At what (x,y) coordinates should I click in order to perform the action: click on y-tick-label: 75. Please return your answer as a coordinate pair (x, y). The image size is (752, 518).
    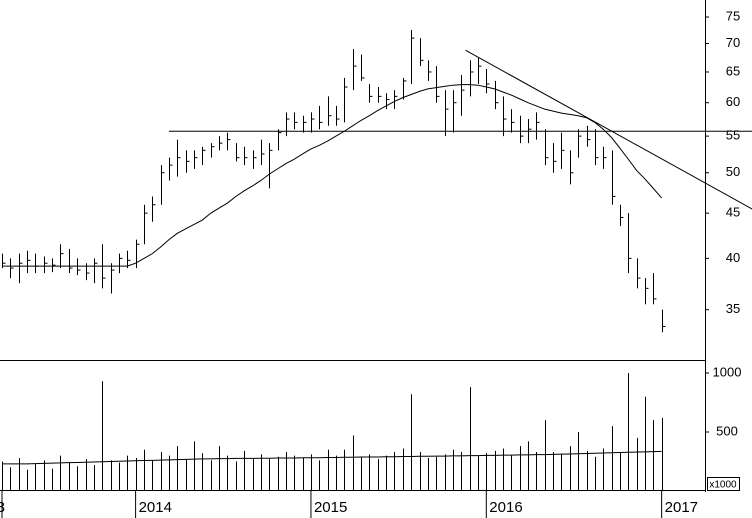
    Looking at the image, I should click on (733, 15).